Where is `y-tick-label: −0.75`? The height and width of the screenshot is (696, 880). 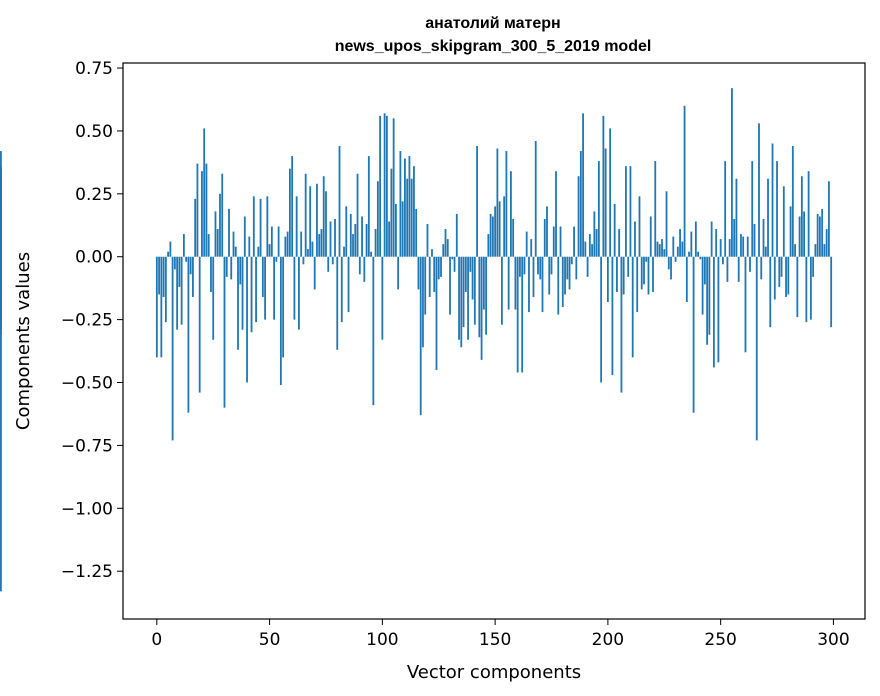 y-tick-label: −0.75 is located at coordinates (87, 446).